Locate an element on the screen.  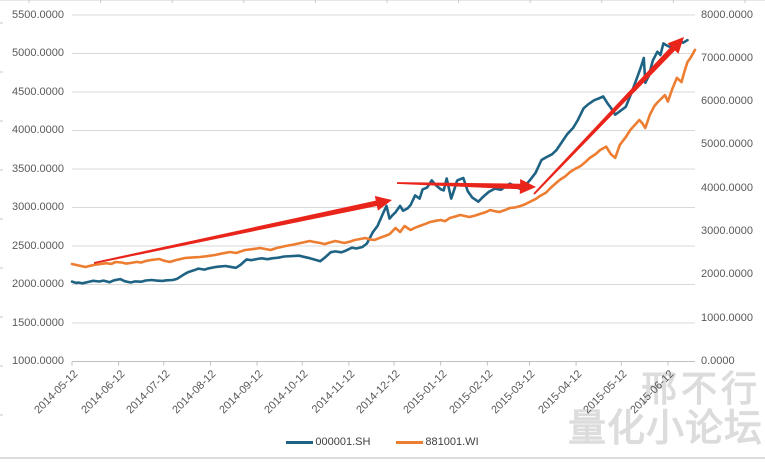
y-axis-right-label: 6000.0000 is located at coordinates (727, 101).